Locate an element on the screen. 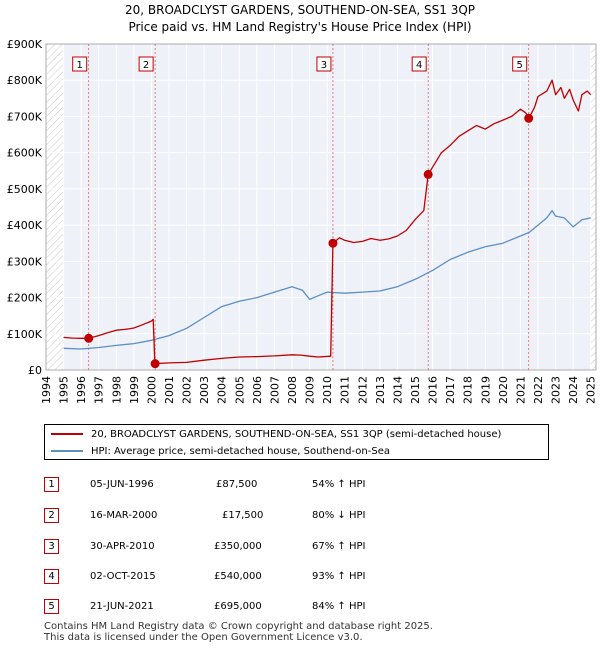  sale-number-badge: 2 is located at coordinates (51, 515).